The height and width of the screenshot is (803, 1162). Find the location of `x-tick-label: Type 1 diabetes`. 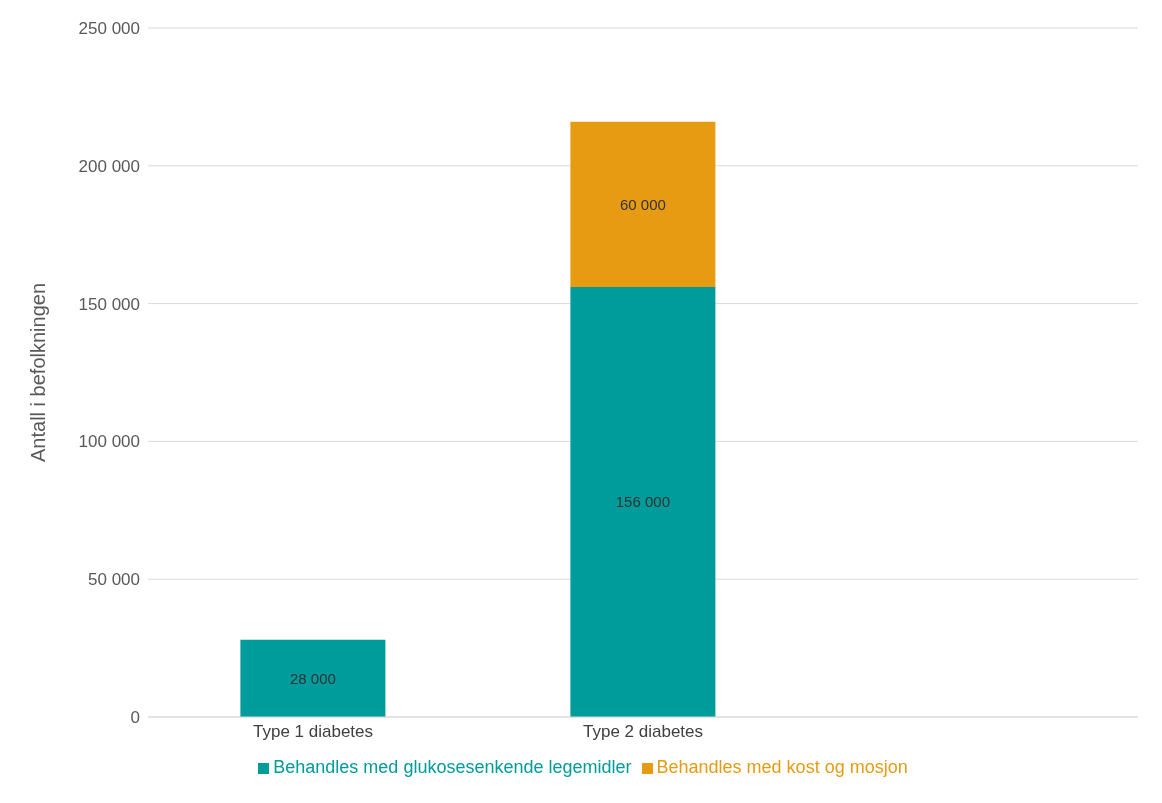

x-tick-label: Type 1 diabetes is located at coordinates (313, 732).